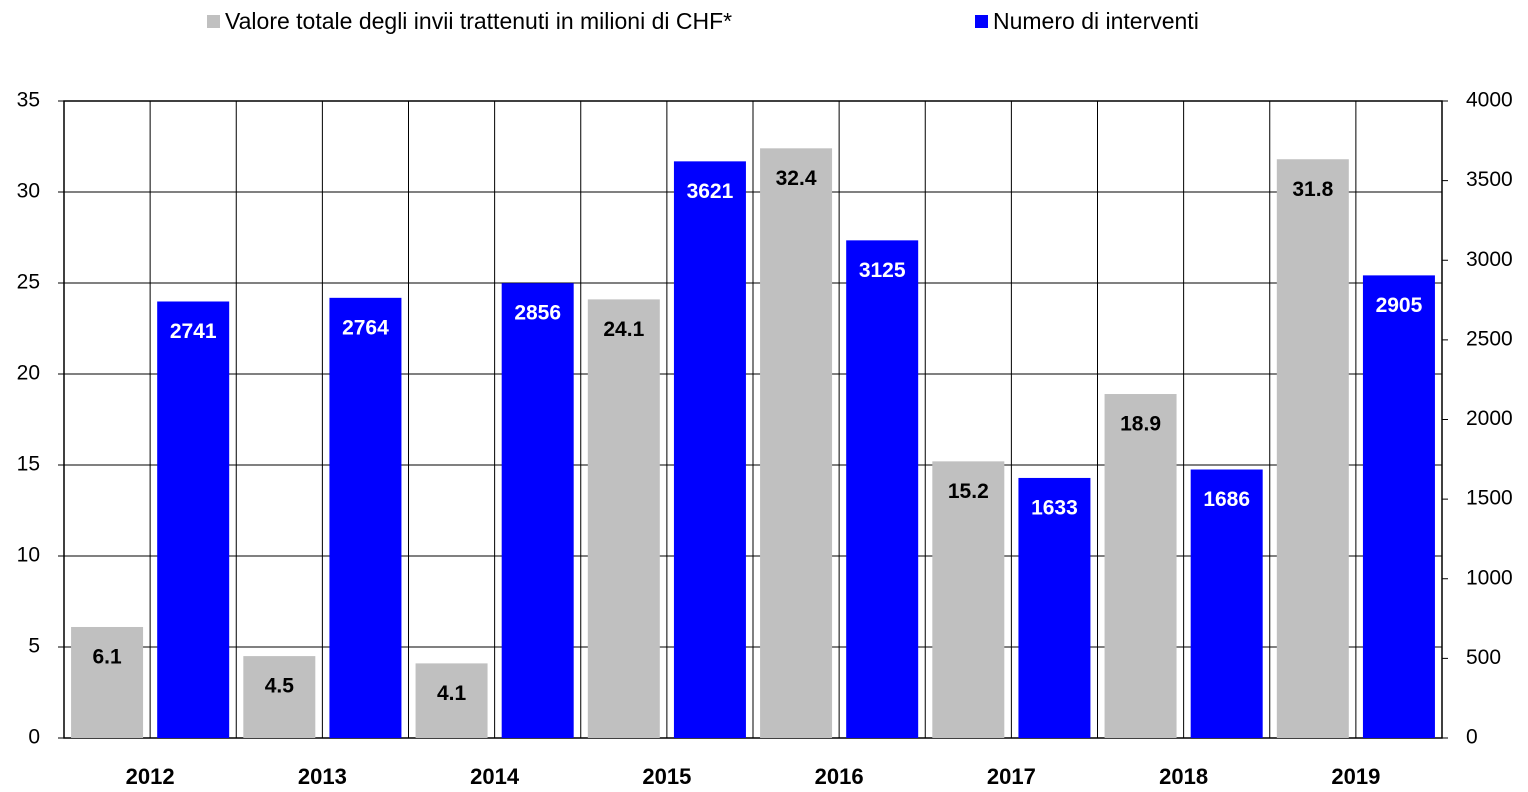 Image resolution: width=1528 pixels, height=792 pixels. Describe the element at coordinates (968, 491) in the screenshot. I see `data-label: 15.2` at that location.